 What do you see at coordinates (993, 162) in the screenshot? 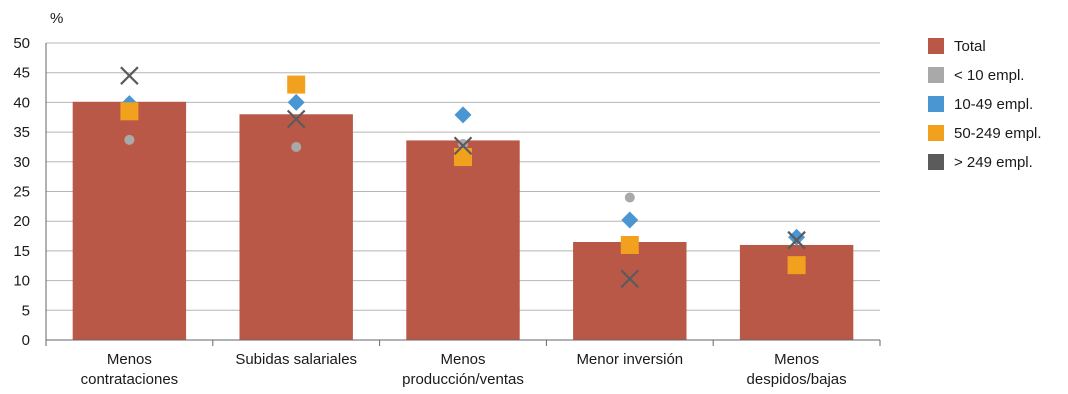
I see `legend-label: > 249 empl.` at bounding box center [993, 162].